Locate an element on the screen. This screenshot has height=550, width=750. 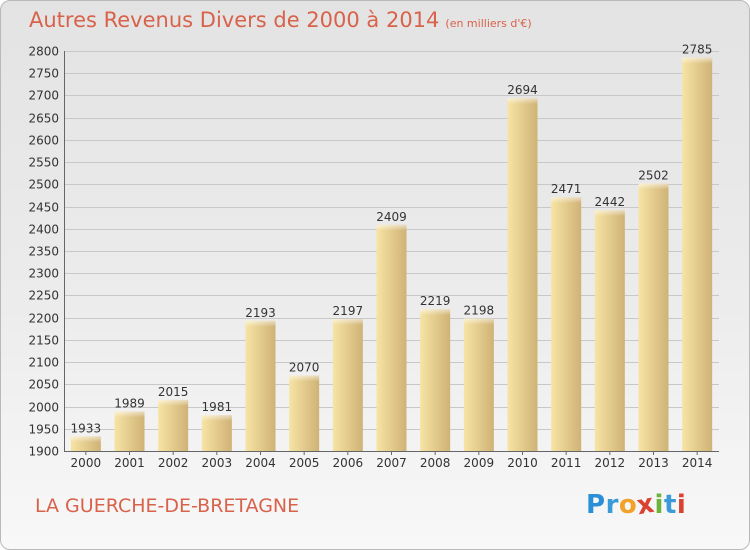
bar-2010 is located at coordinates (522, 274).